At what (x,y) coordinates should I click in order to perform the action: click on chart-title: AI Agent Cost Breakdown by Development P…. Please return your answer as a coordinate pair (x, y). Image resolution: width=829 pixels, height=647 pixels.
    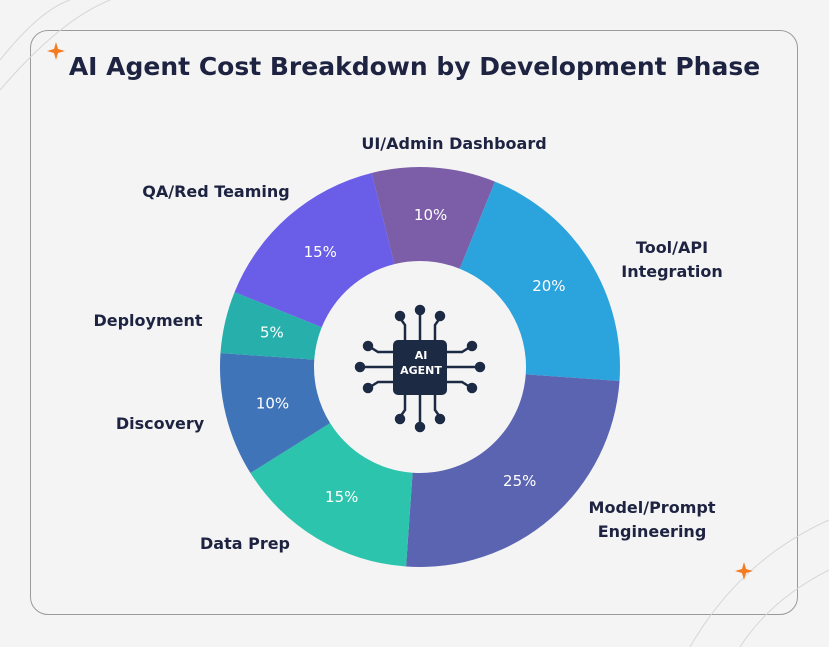
    Looking at the image, I should click on (414, 66).